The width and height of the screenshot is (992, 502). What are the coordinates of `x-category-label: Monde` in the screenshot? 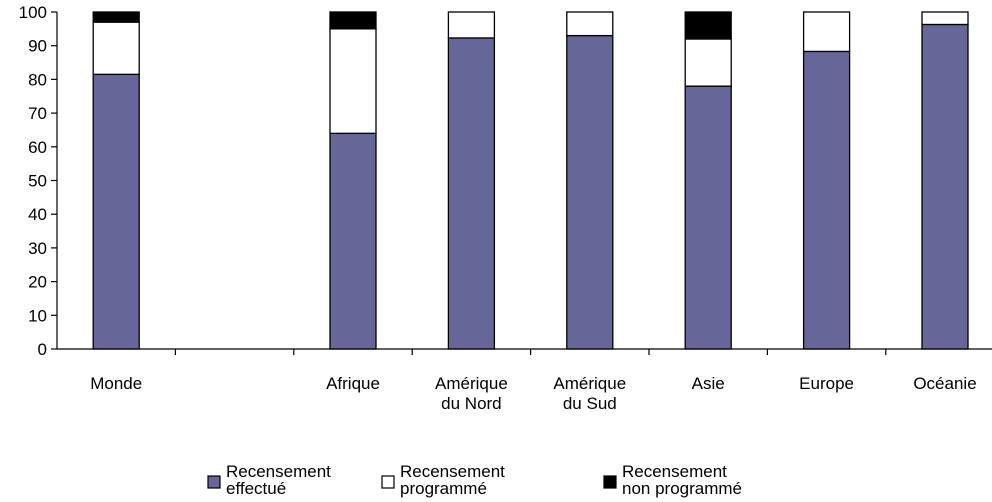 It's located at (116, 383).